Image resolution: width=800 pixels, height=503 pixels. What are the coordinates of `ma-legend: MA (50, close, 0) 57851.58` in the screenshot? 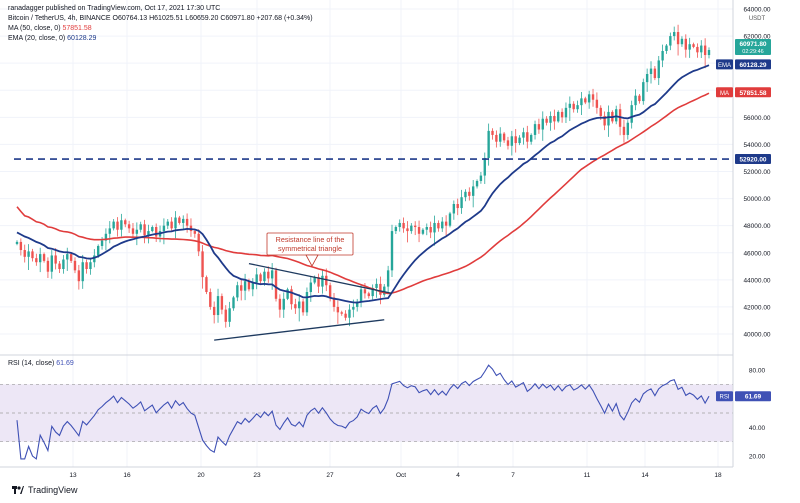 It's located at (50, 28).